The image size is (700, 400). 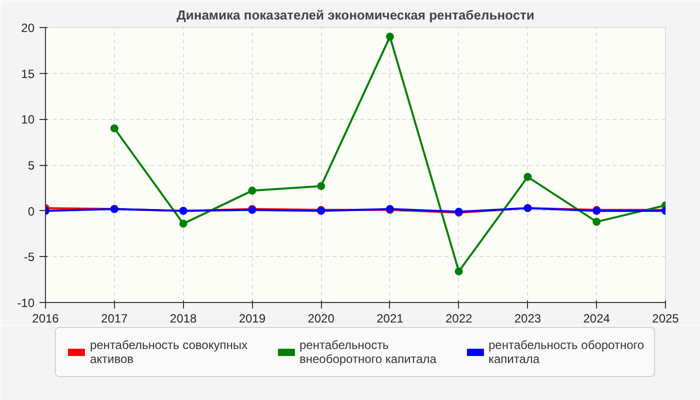 I want to click on x-tick-label: 2016, so click(x=46, y=319).